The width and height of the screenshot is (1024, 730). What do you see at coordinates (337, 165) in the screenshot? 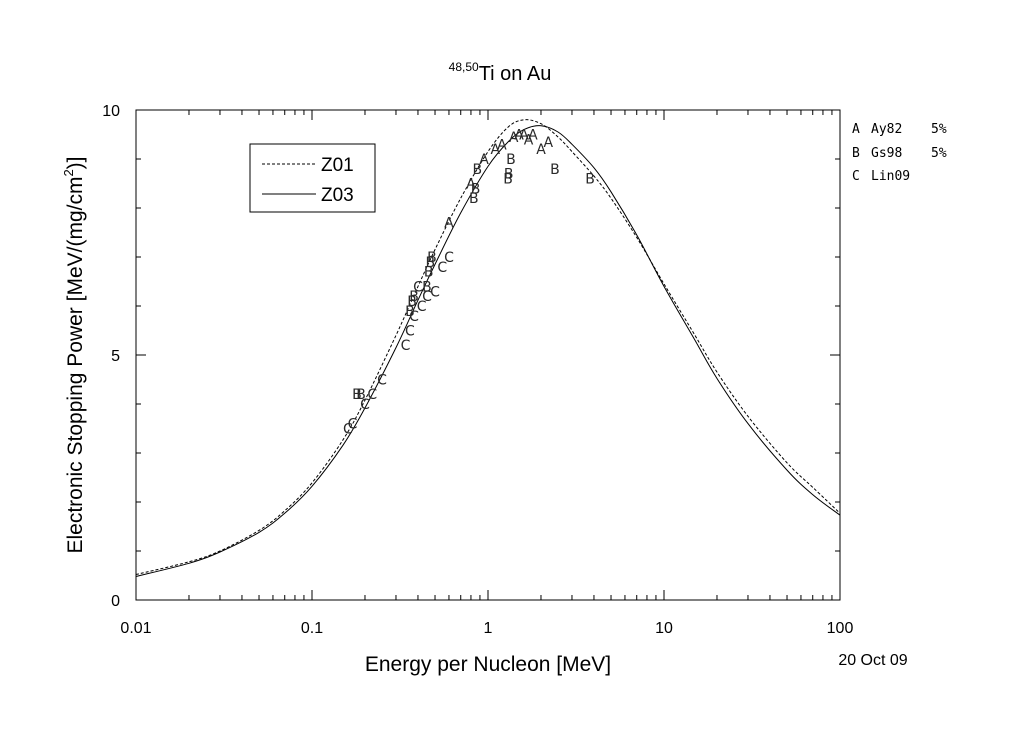
I see `legend-label-z01: Z01` at bounding box center [337, 165].